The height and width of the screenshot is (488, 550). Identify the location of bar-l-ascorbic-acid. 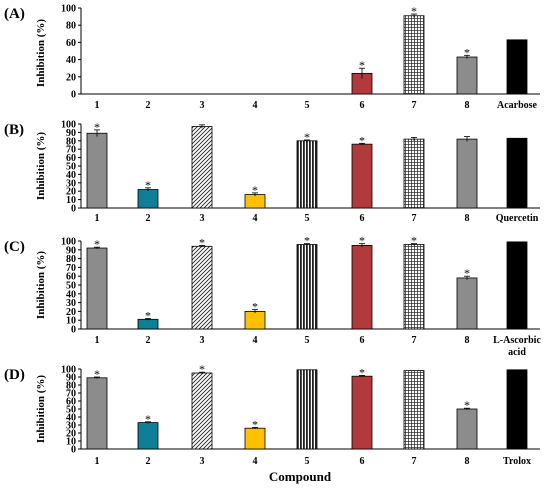
(517, 285).